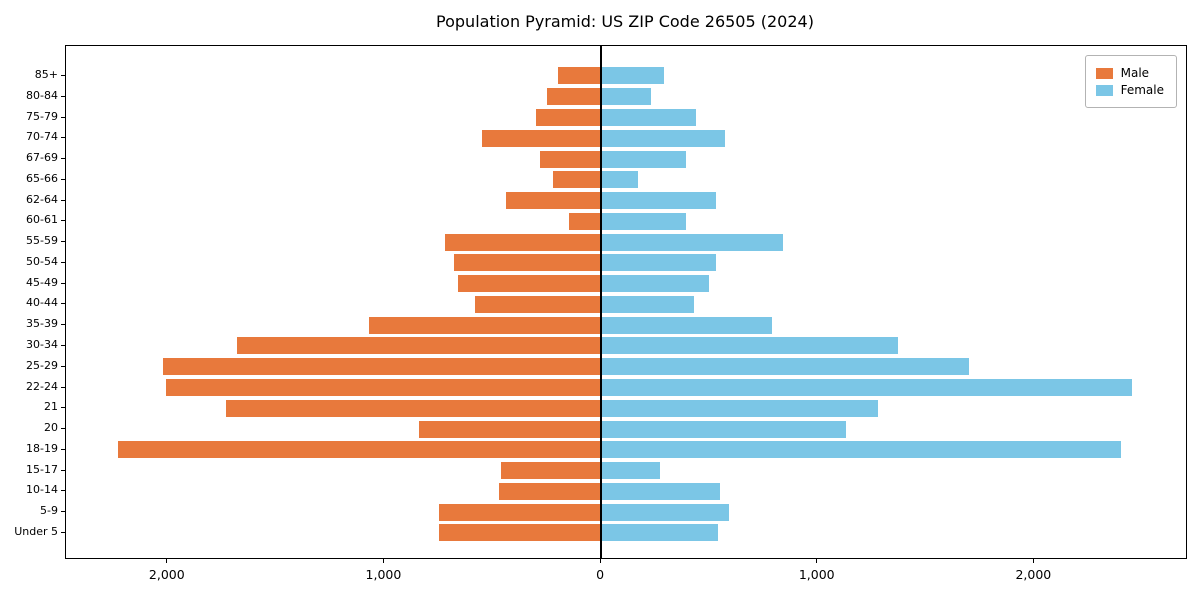 The height and width of the screenshot is (600, 1200). What do you see at coordinates (1130, 81) in the screenshot?
I see `legend: Male Female` at bounding box center [1130, 81].